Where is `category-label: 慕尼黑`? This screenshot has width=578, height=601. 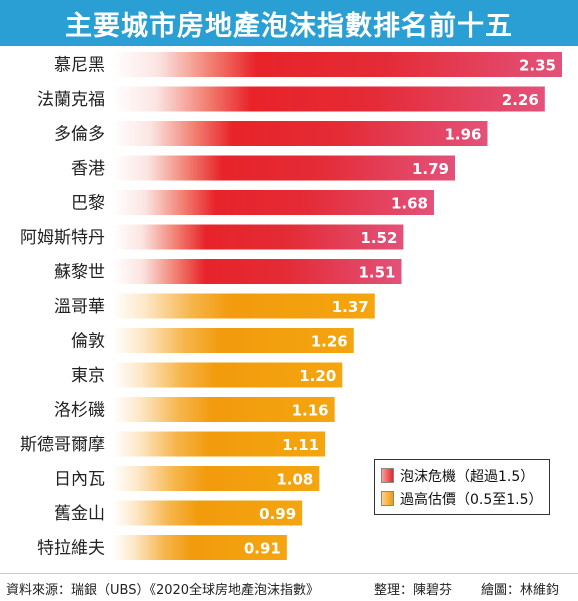
category-label: 慕尼黑 is located at coordinates (79, 66).